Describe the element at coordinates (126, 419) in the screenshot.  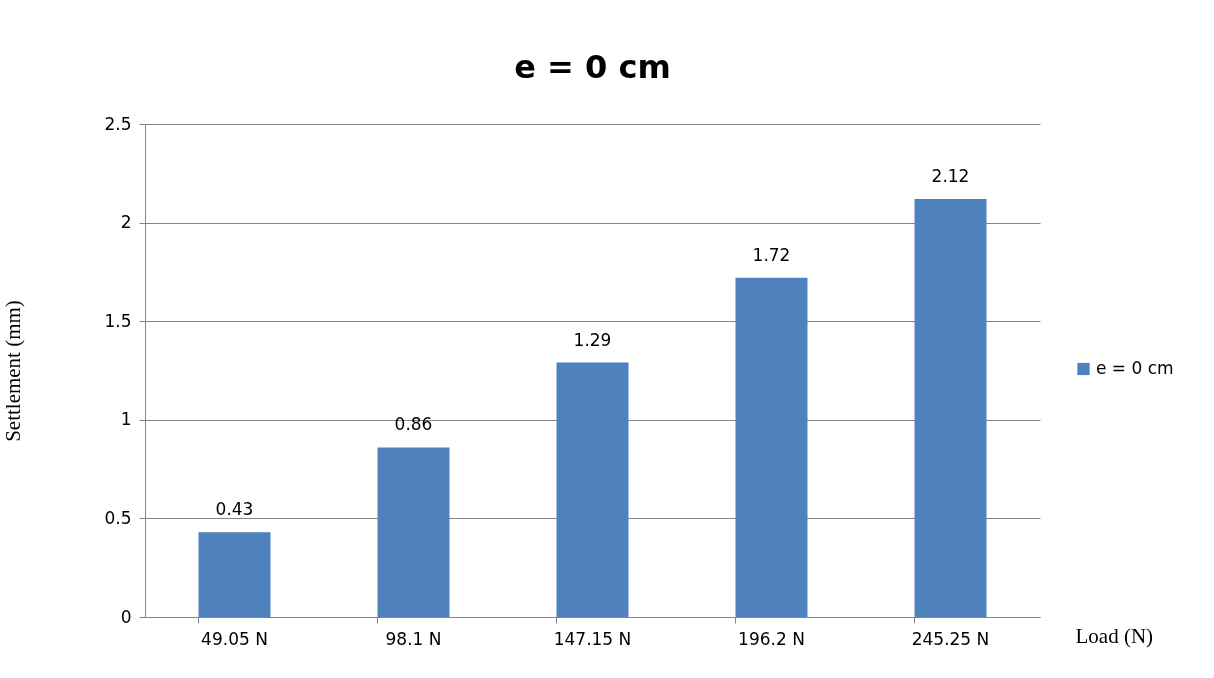
I see `y-tick-label: 1` at that location.